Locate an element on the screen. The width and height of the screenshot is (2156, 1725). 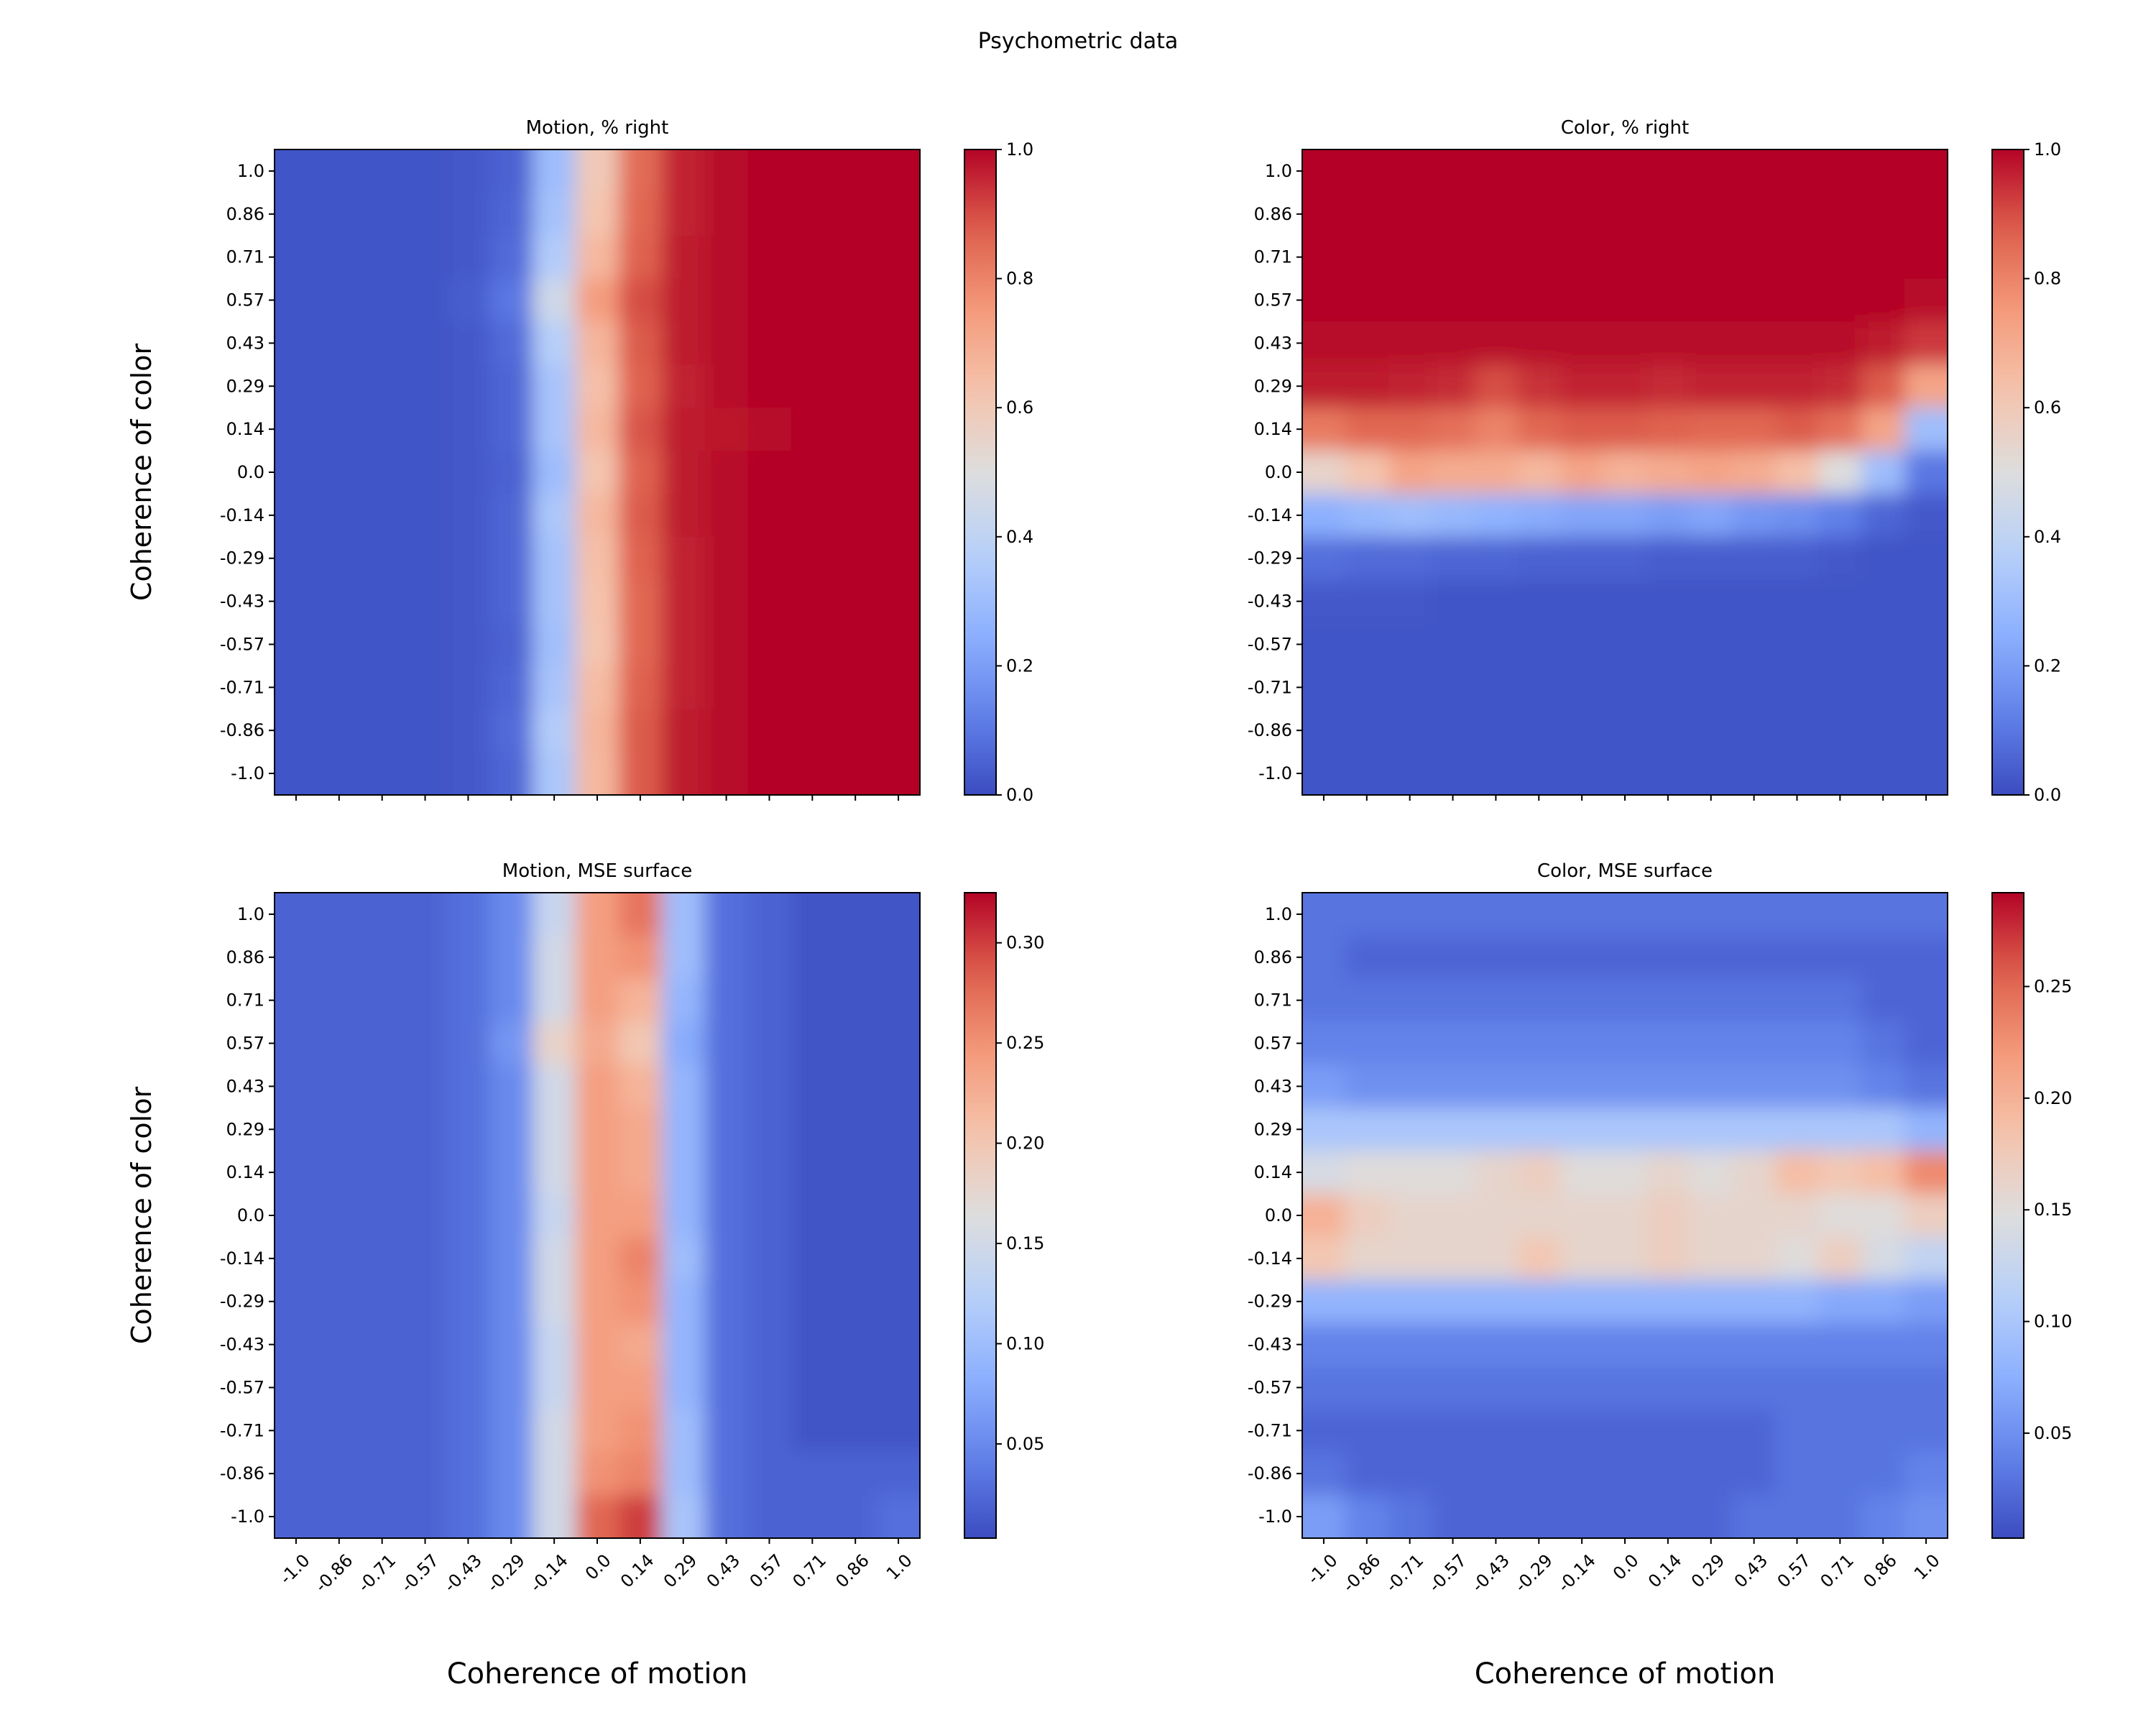
colorbar-tick-label: 0.8 is located at coordinates (1020, 279).